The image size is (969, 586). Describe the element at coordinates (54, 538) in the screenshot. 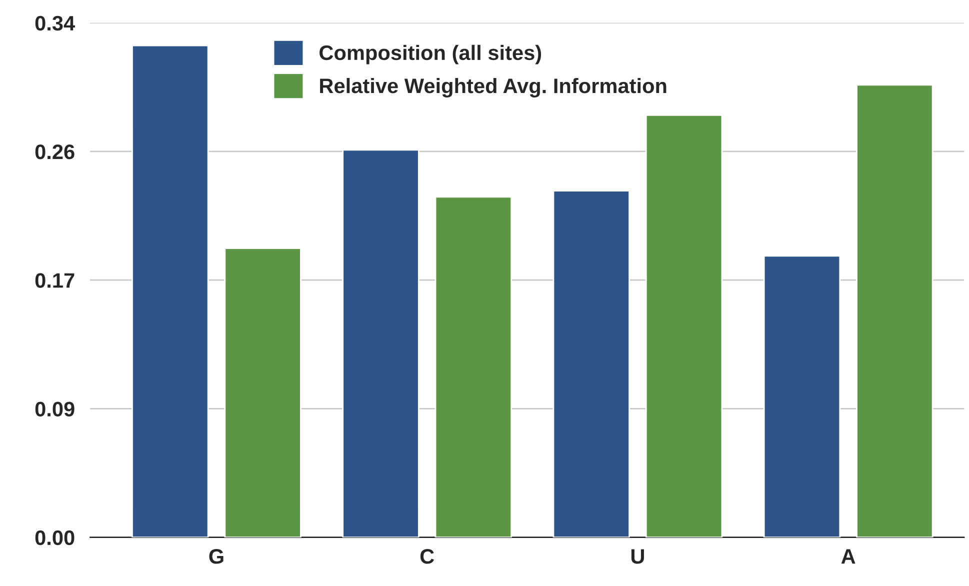

I see `y-tick-label: 0.00` at that location.